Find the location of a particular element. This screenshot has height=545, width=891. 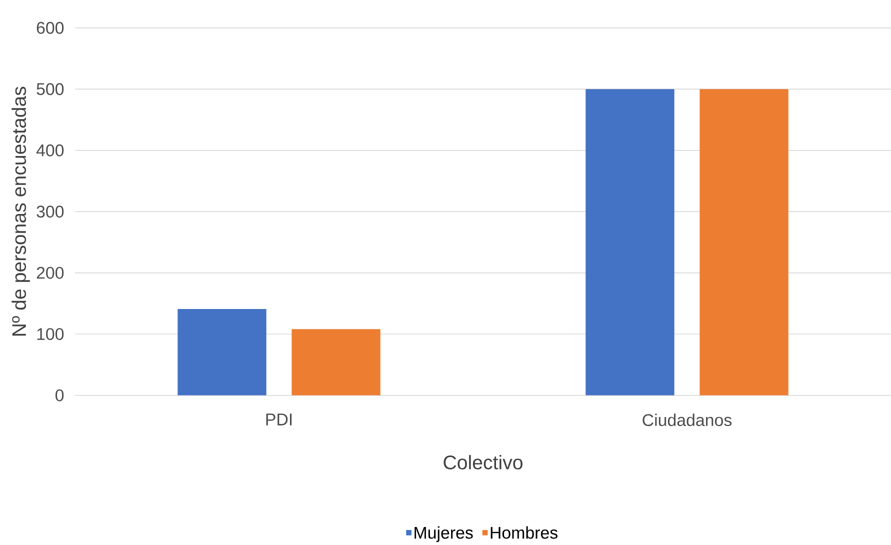

y-tick-label: 500 is located at coordinates (50, 89).